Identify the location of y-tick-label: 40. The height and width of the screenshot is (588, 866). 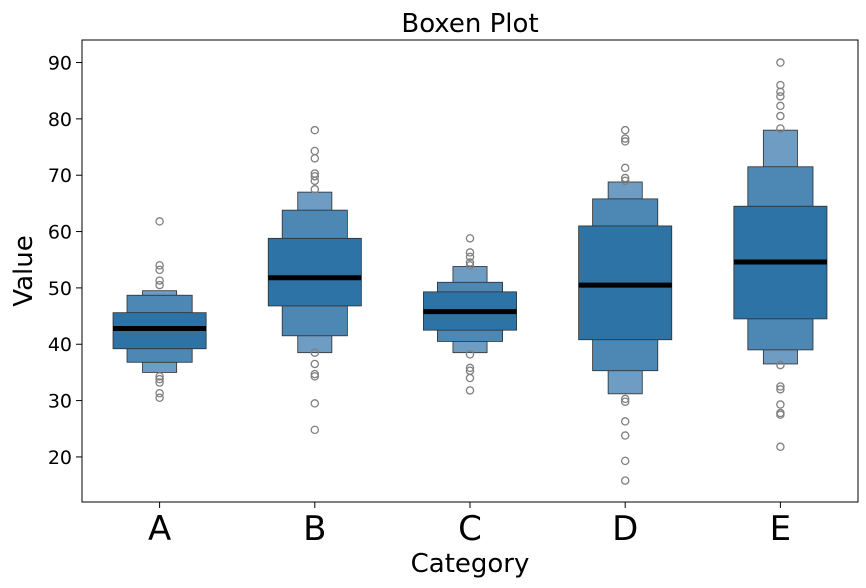
(60, 345).